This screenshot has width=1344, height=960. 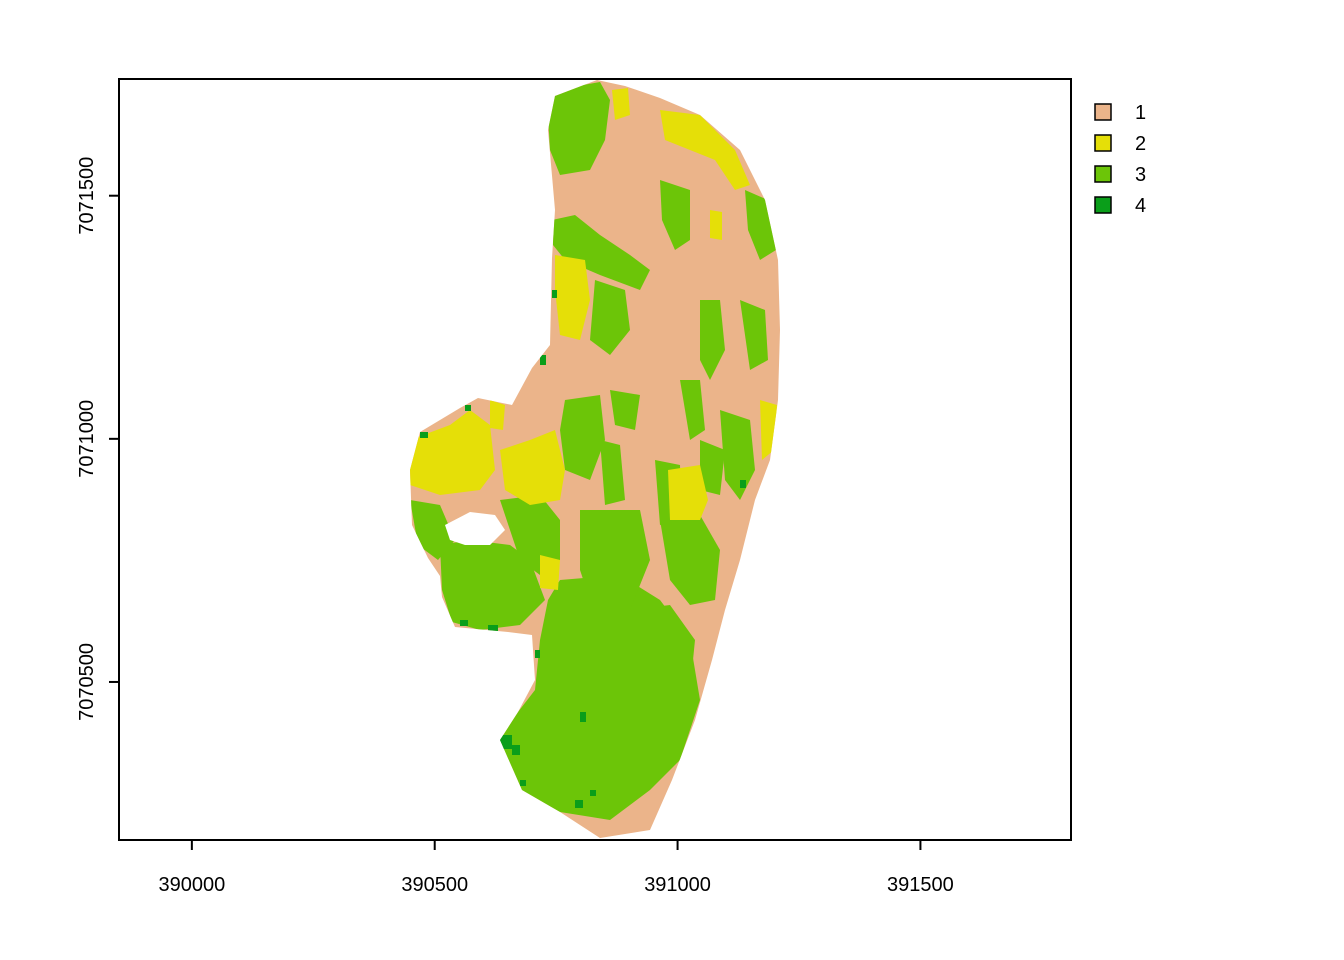 I want to click on raster-class-2-patches, so click(x=593, y=339).